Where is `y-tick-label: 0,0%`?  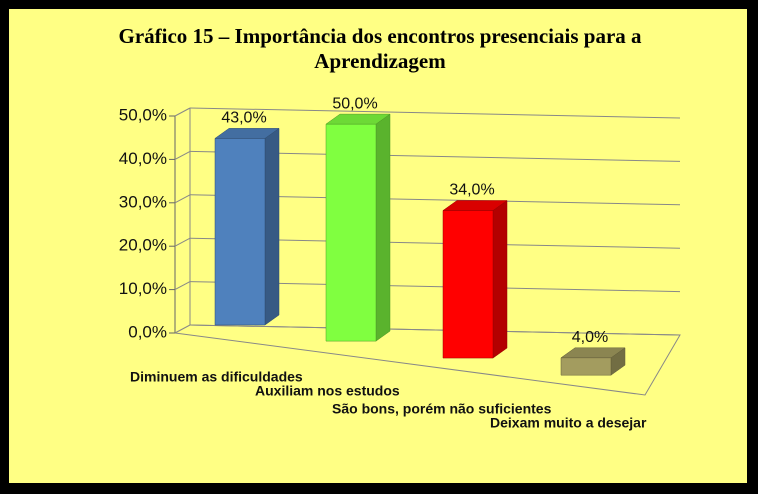
y-tick-label: 0,0% is located at coordinates (147, 331).